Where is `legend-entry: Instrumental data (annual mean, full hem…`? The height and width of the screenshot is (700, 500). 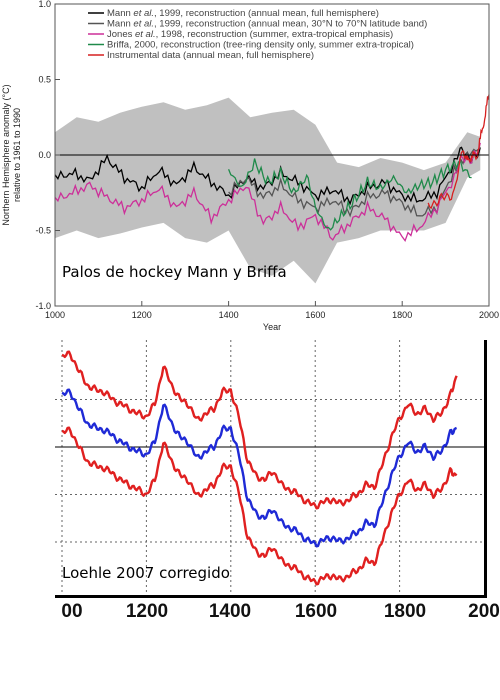
legend-entry: Instrumental data (annual mean, full hem… is located at coordinates (210, 55).